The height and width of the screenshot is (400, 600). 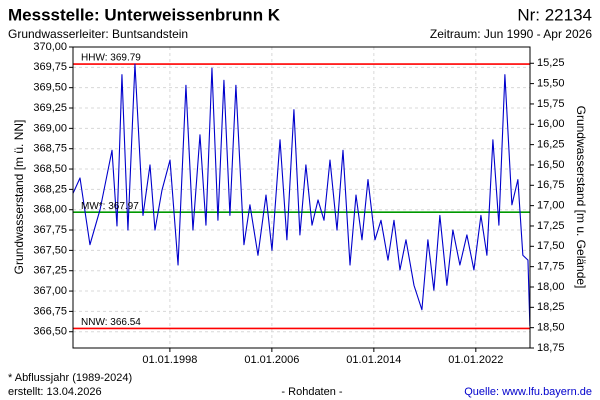 I want to click on x-tick-label: 01.01.2014, so click(x=373, y=360).